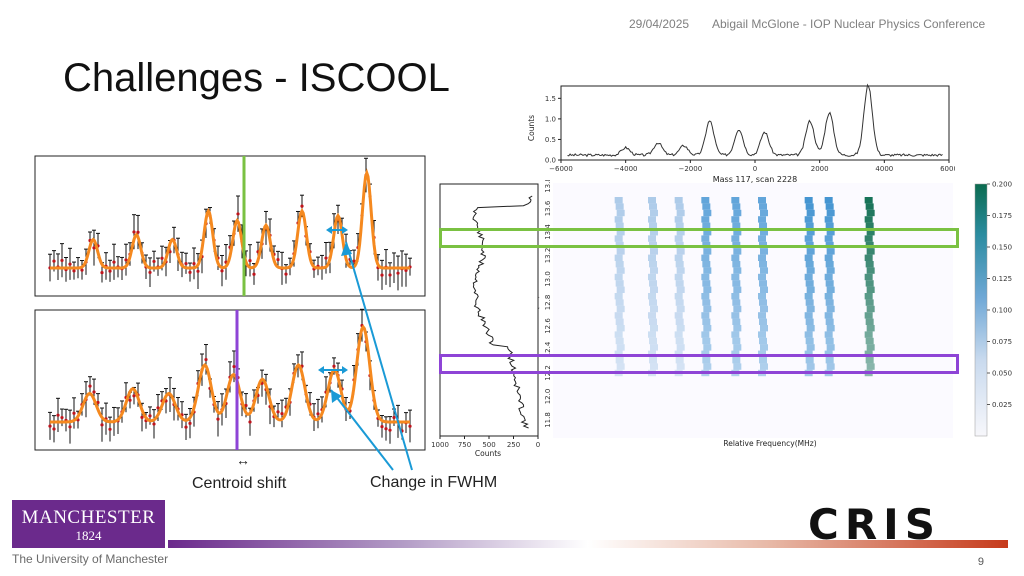 This screenshot has width=1024, height=576. What do you see at coordinates (362, 430) in the screenshot?
I see `arrow-to-bottom-fwhm` at bounding box center [362, 430].